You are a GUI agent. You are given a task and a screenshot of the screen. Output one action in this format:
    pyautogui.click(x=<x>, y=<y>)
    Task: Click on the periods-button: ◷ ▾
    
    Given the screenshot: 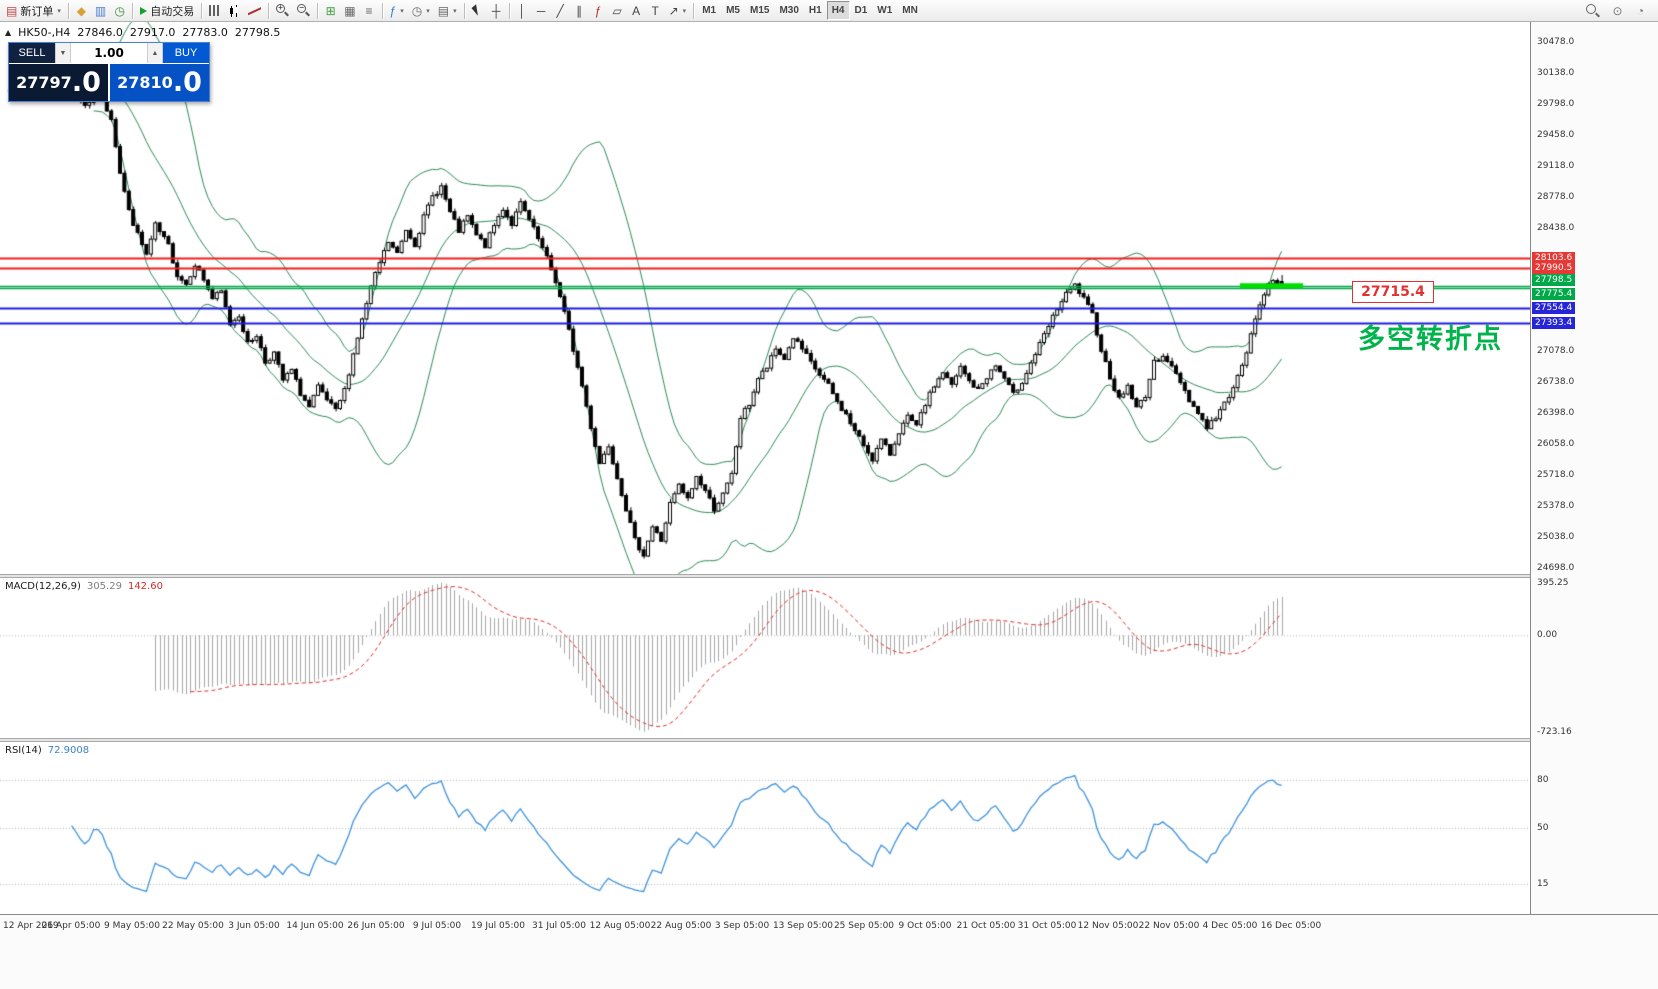 What is the action you would take?
    pyautogui.click(x=421, y=10)
    